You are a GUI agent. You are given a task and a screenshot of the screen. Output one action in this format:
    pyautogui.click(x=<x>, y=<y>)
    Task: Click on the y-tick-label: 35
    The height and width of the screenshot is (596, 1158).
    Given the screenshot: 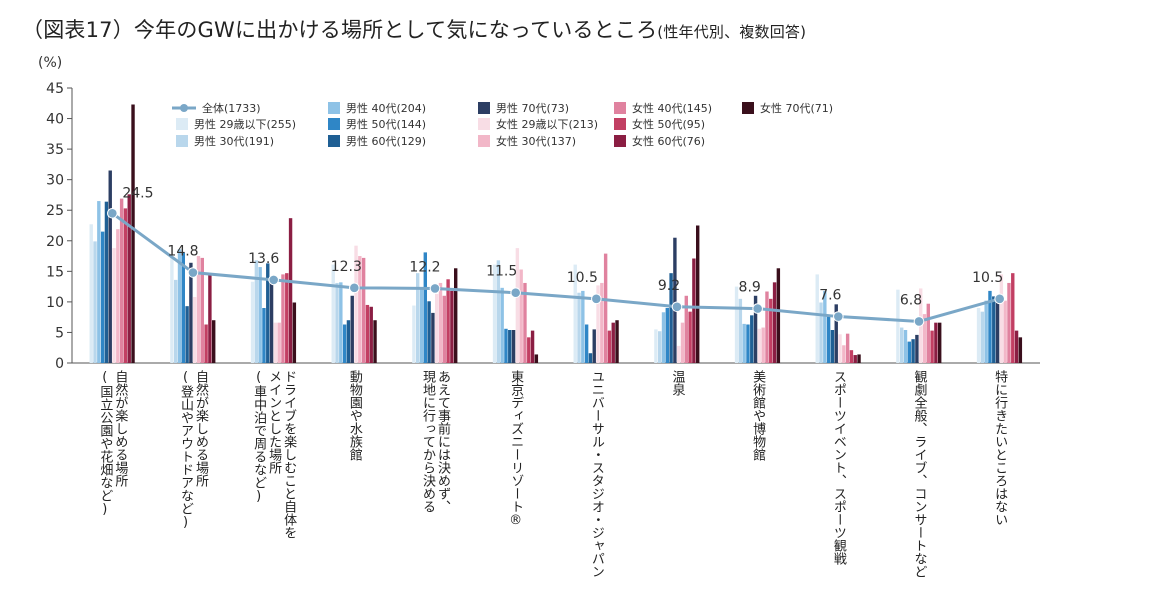 What is the action you would take?
    pyautogui.click(x=55, y=150)
    